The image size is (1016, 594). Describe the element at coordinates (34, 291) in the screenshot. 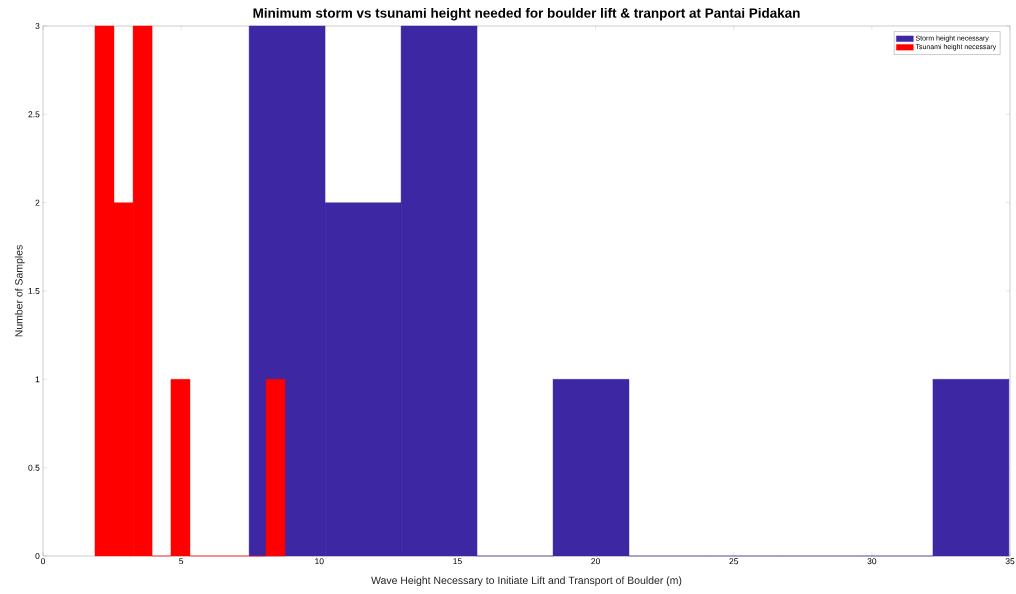

I see `y-tick-label: 1.5` at that location.